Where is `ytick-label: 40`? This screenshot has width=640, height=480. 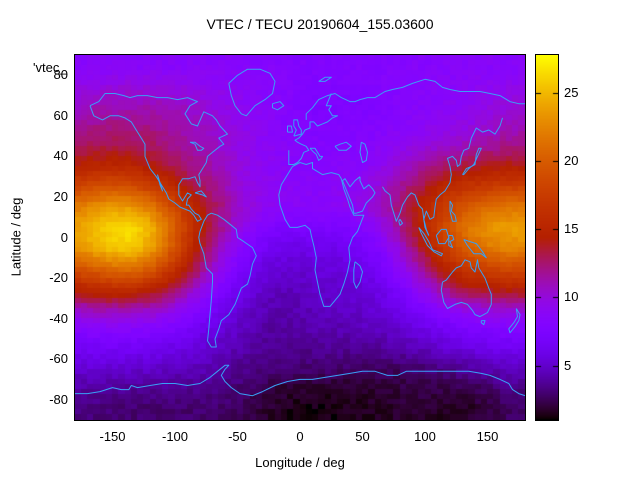 ytick-label: 40 is located at coordinates (60, 156).